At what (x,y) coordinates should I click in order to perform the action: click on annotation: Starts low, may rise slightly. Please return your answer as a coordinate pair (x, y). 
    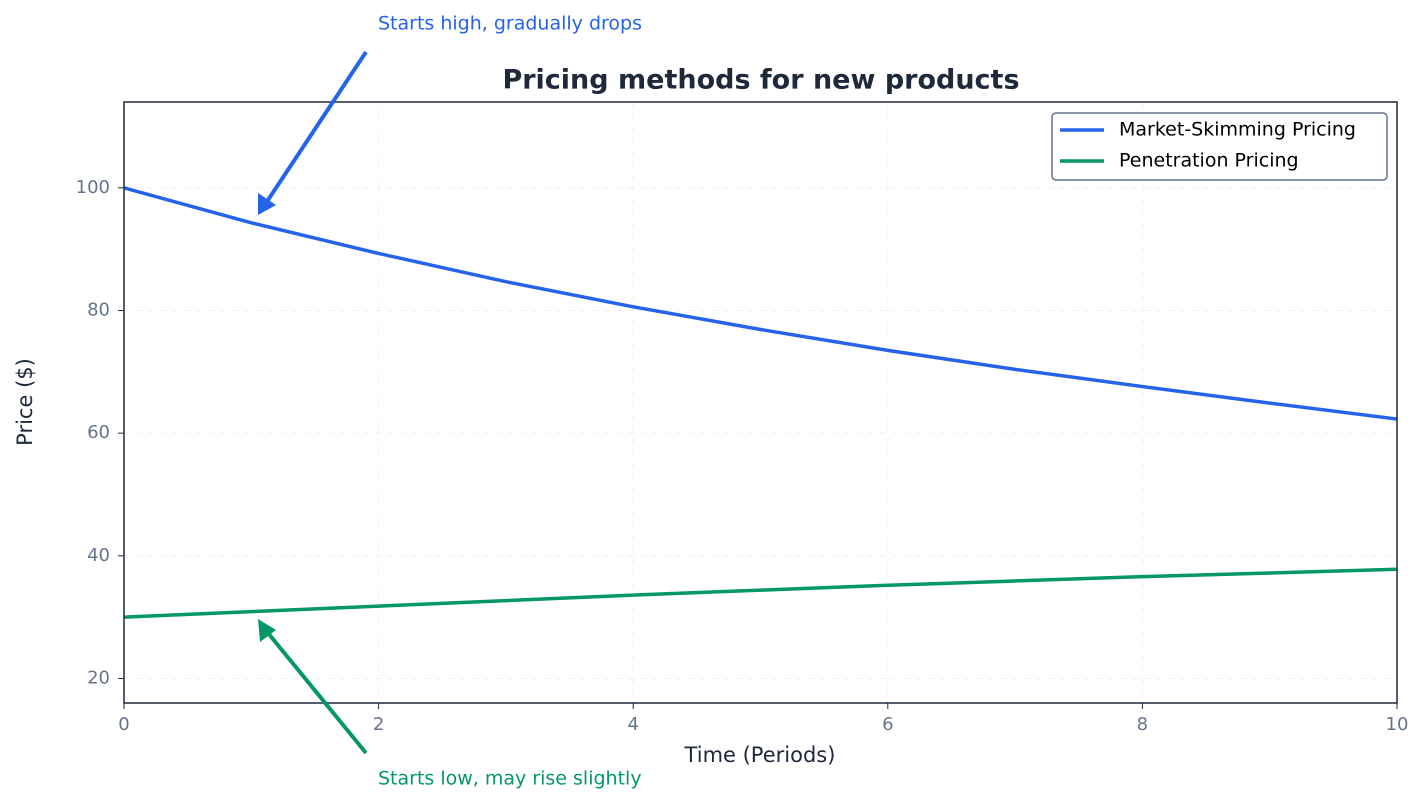
    Looking at the image, I should click on (510, 779).